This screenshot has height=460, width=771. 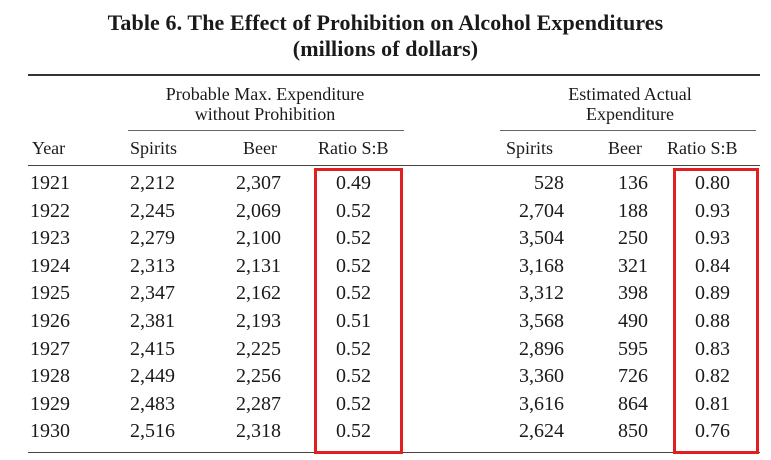 What do you see at coordinates (385, 184) in the screenshot?
I see `table-row: 1921 2,212 2,307 0.49 528 136 0.80` at bounding box center [385, 184].